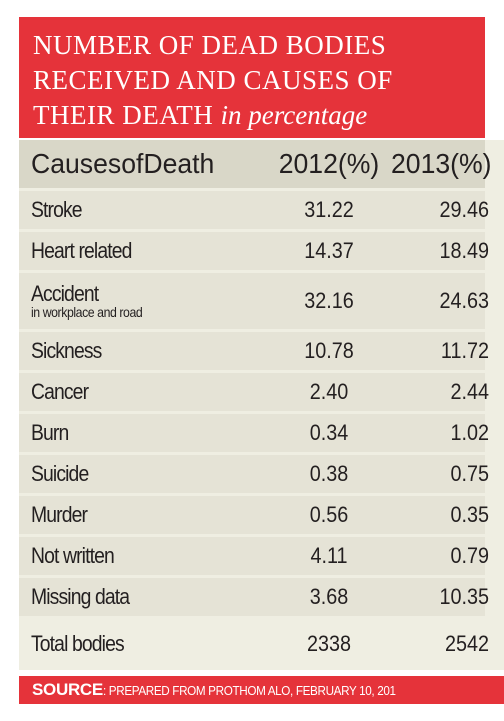 Image resolution: width=504 pixels, height=721 pixels. I want to click on value-2013-cell: 0.35, so click(469, 514).